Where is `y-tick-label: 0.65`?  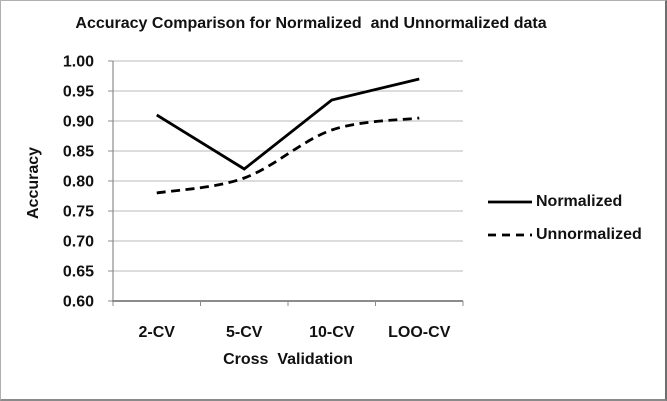 y-tick-label: 0.65 is located at coordinates (78, 272).